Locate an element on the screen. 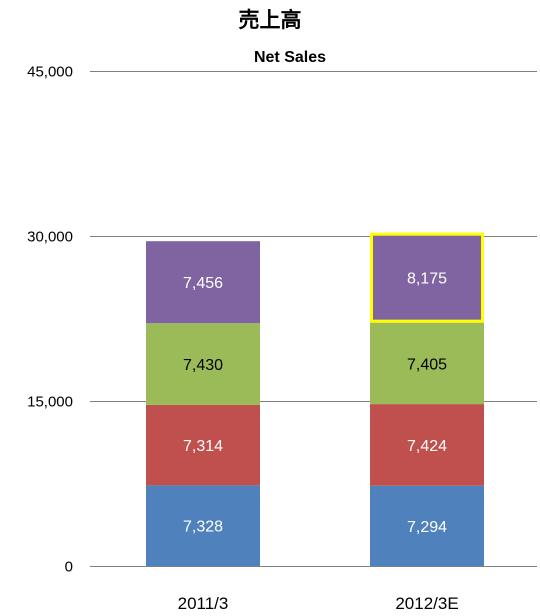 The height and width of the screenshot is (616, 540). data-label: 7,328 is located at coordinates (203, 527).